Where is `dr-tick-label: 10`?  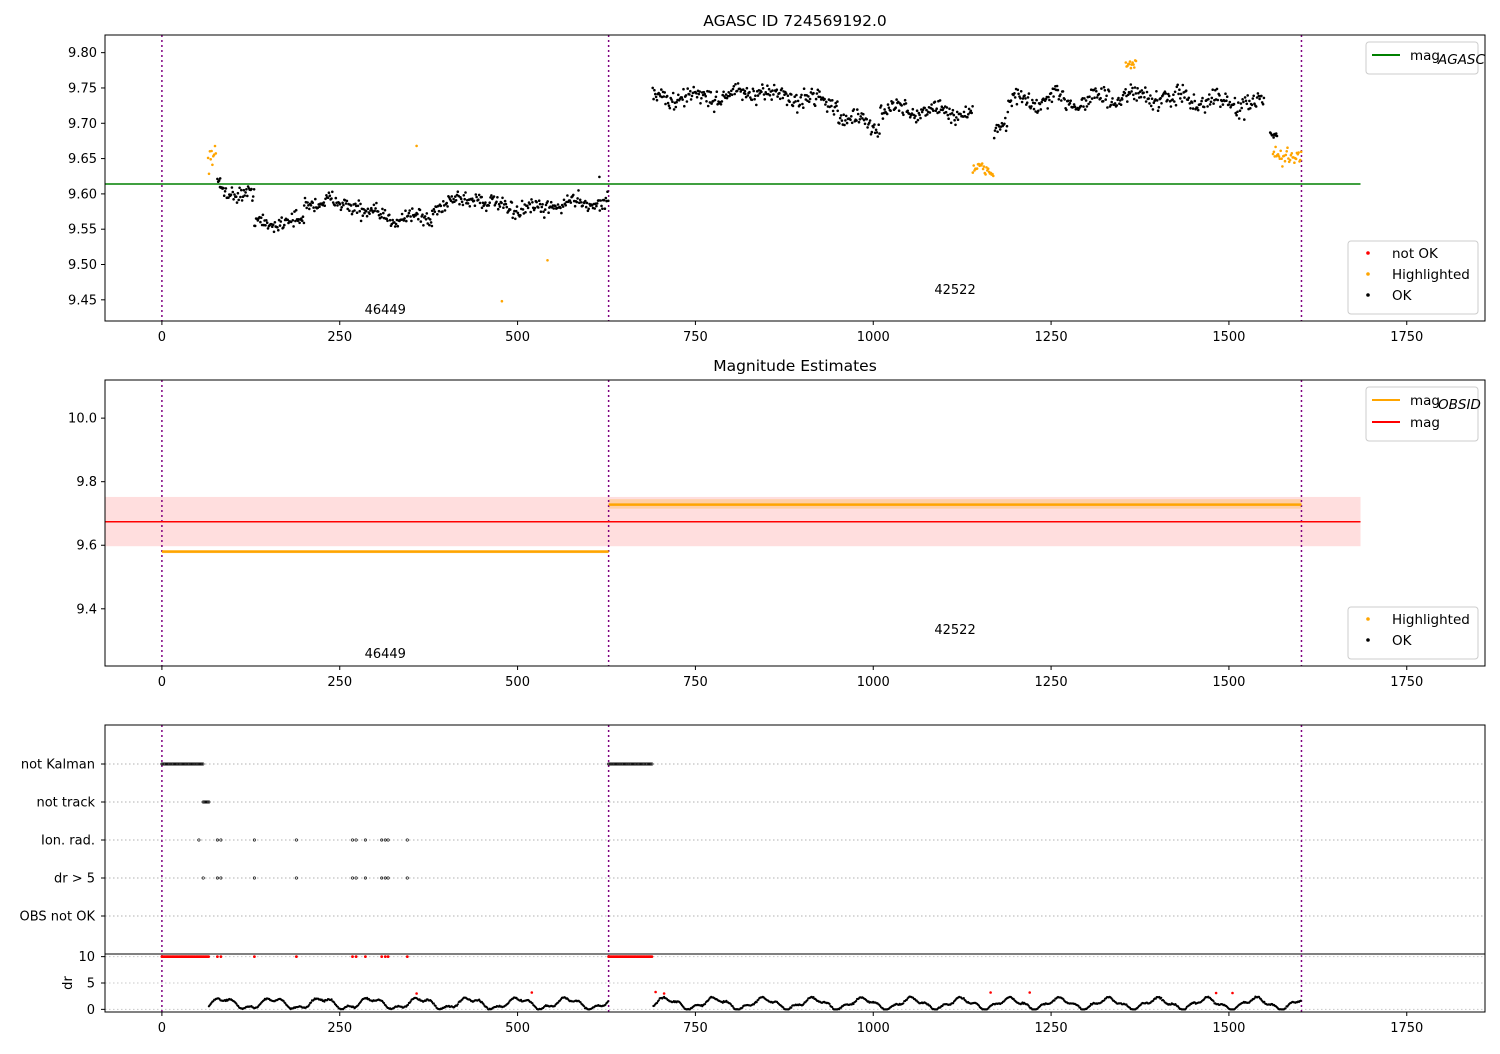
dr-tick-label: 10 is located at coordinates (86, 957).